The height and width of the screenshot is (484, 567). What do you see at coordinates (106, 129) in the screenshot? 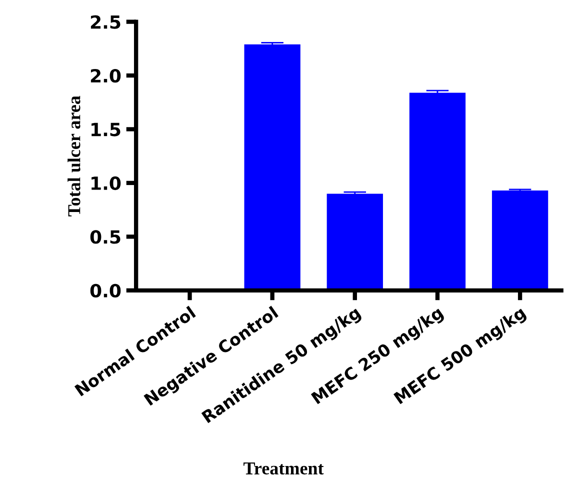
I see `y-tick-label: 1.5` at bounding box center [106, 129].